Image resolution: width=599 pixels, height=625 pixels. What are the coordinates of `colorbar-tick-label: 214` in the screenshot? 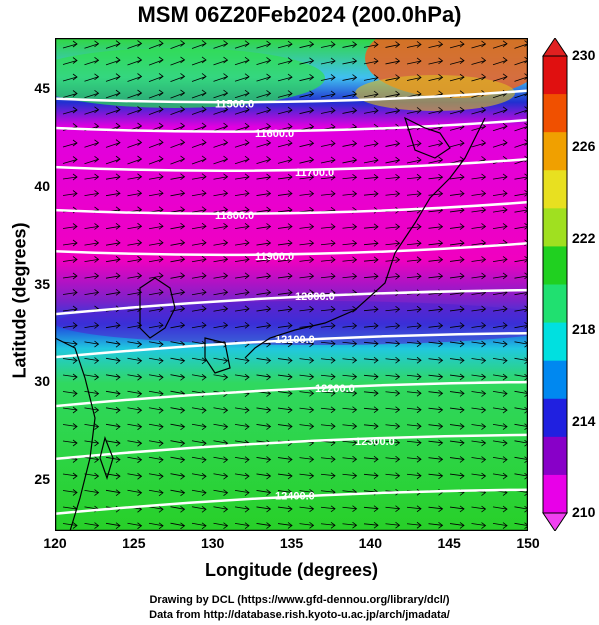 It's located at (584, 420).